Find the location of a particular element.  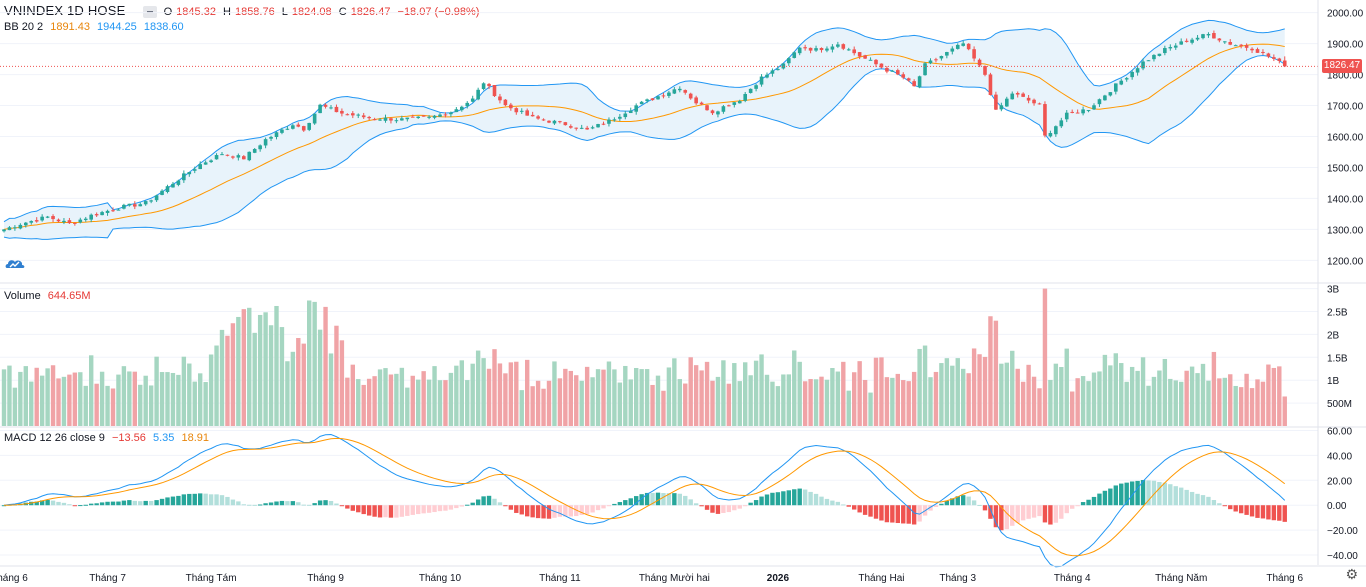

symbol-title: VNINDEX 1D HOSE is located at coordinates (65, 10).